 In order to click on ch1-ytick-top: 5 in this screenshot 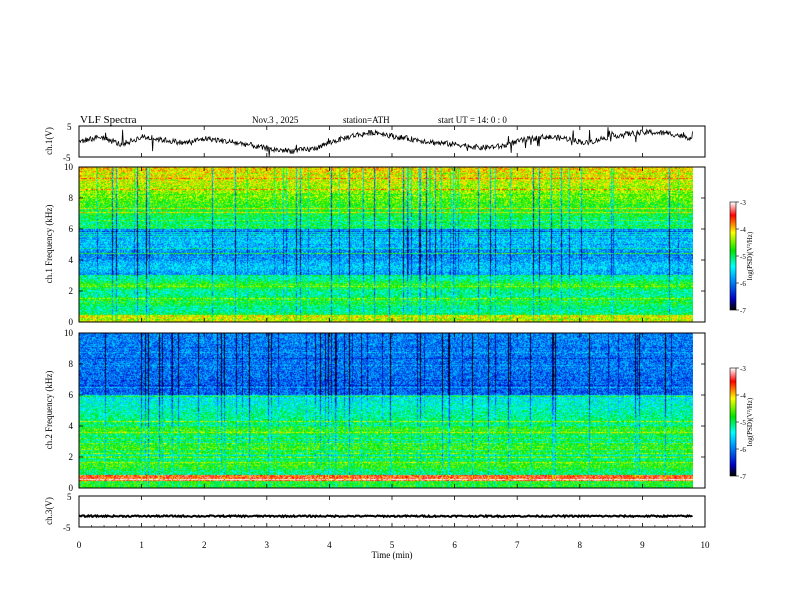, I will do `click(69, 127)`.